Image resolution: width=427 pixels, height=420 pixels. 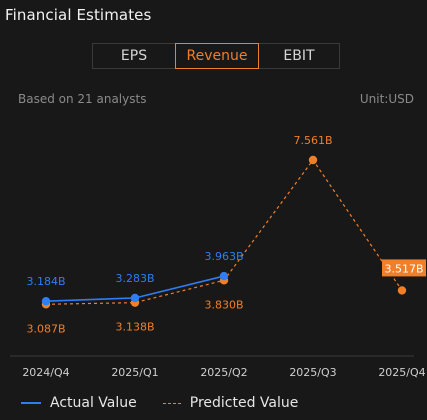 What do you see at coordinates (93, 403) in the screenshot?
I see `legend-actual-label: Actual Value` at bounding box center [93, 403].